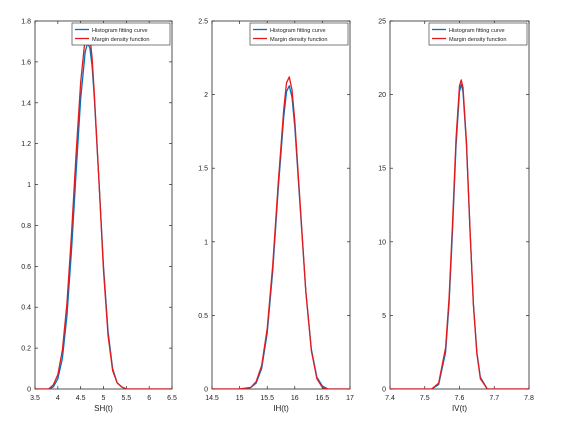  Describe the element at coordinates (26, 349) in the screenshot. I see `y-tick-label: 0.2` at that location.